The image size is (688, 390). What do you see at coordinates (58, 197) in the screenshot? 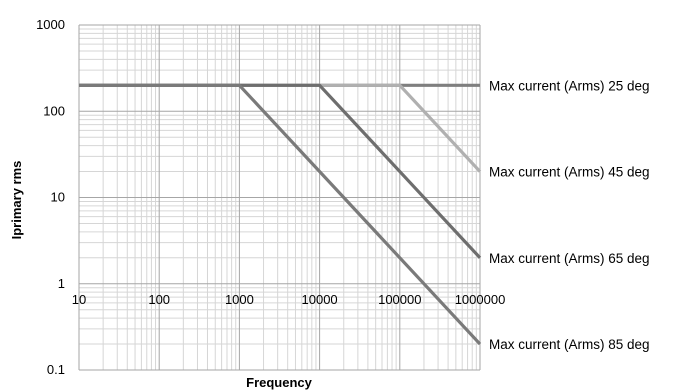
I see `y-tick-label: 10` at bounding box center [58, 197].